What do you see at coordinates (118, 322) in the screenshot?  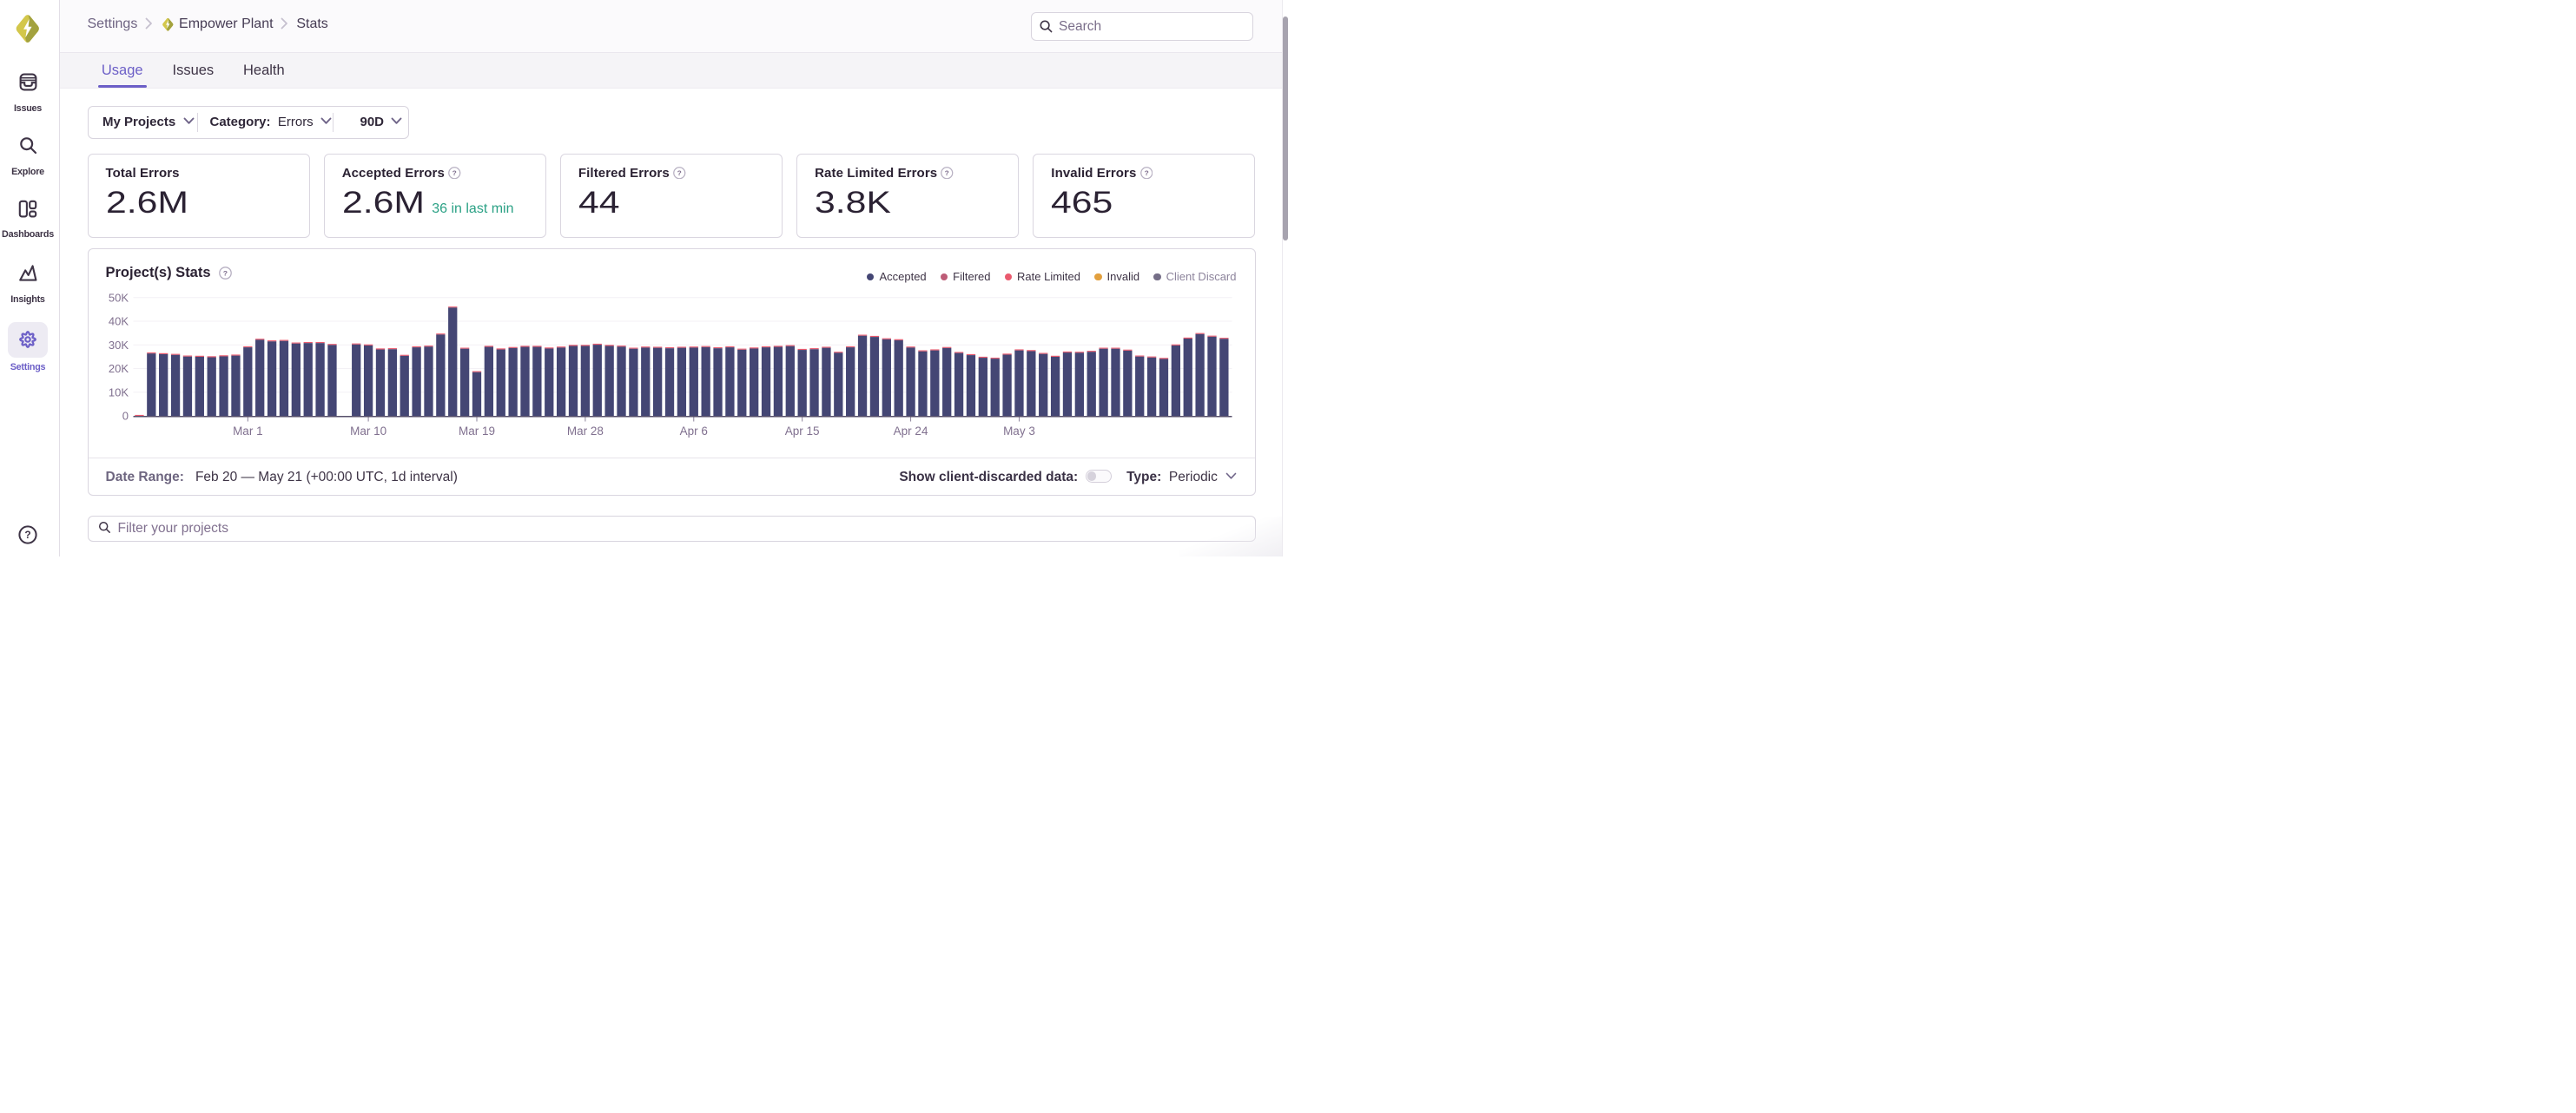 I see `svg-text: 40K` at bounding box center [118, 322].